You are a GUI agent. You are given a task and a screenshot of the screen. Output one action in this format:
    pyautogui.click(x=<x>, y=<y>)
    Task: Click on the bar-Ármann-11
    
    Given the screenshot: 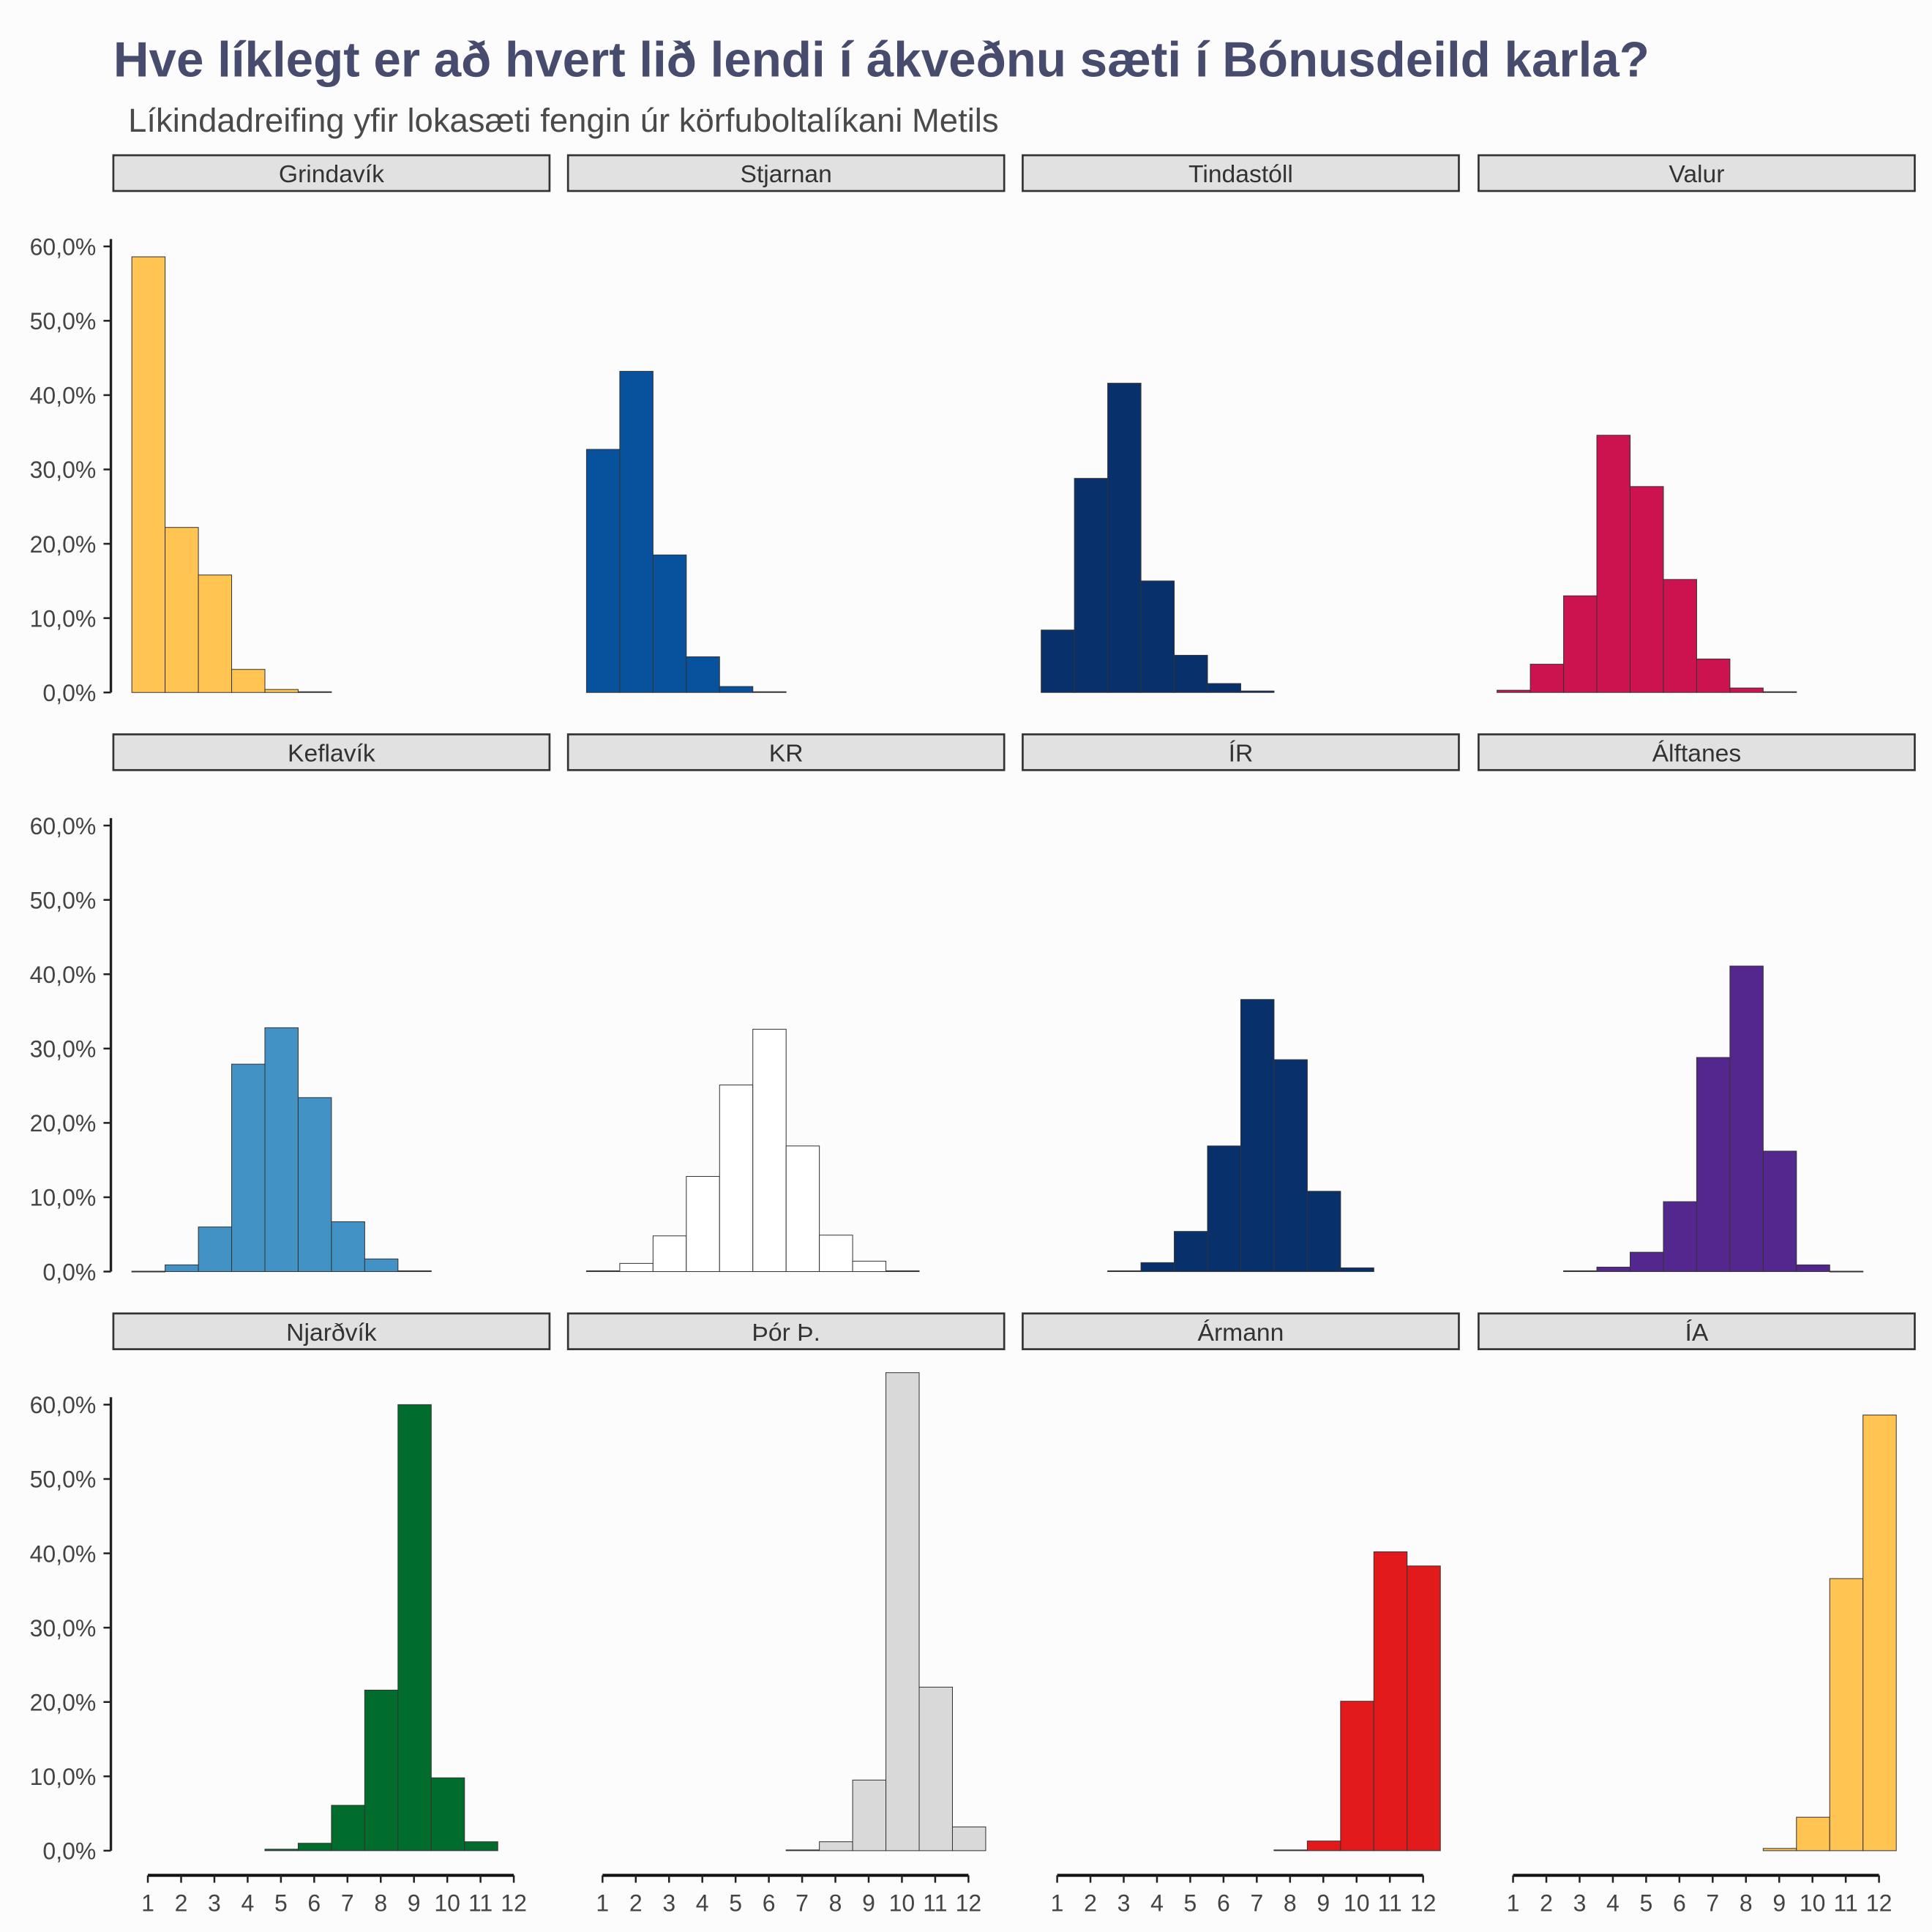 What is the action you would take?
    pyautogui.click(x=1390, y=1701)
    